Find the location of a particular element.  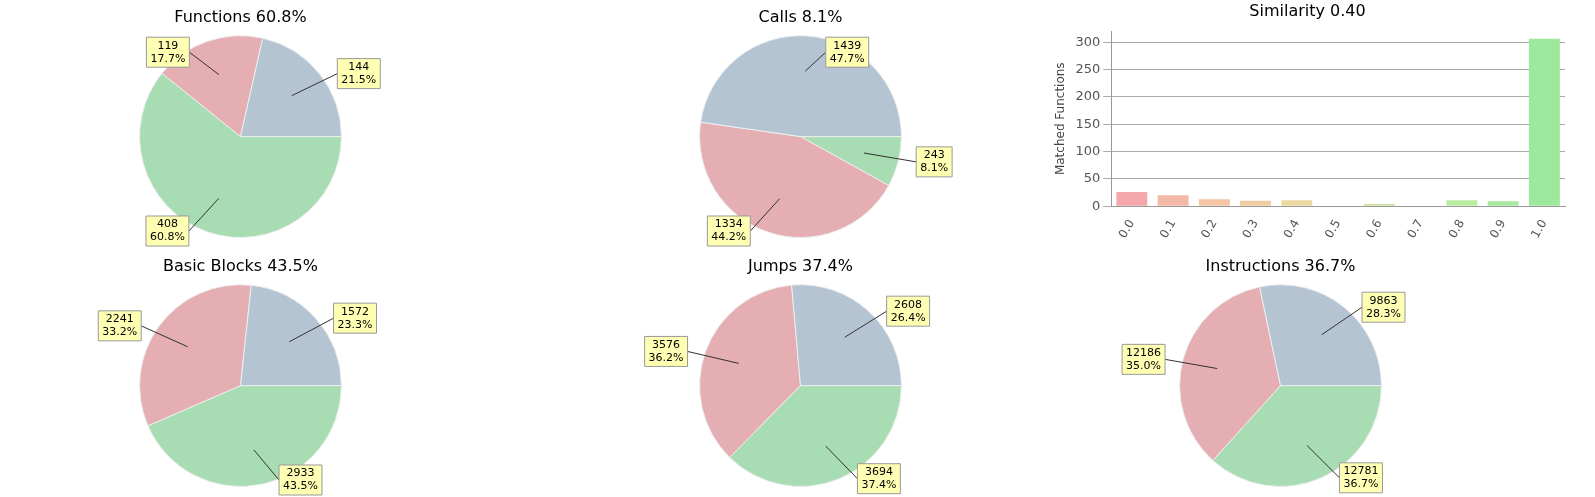

data-label: 3694 37.4% is located at coordinates (879, 478).